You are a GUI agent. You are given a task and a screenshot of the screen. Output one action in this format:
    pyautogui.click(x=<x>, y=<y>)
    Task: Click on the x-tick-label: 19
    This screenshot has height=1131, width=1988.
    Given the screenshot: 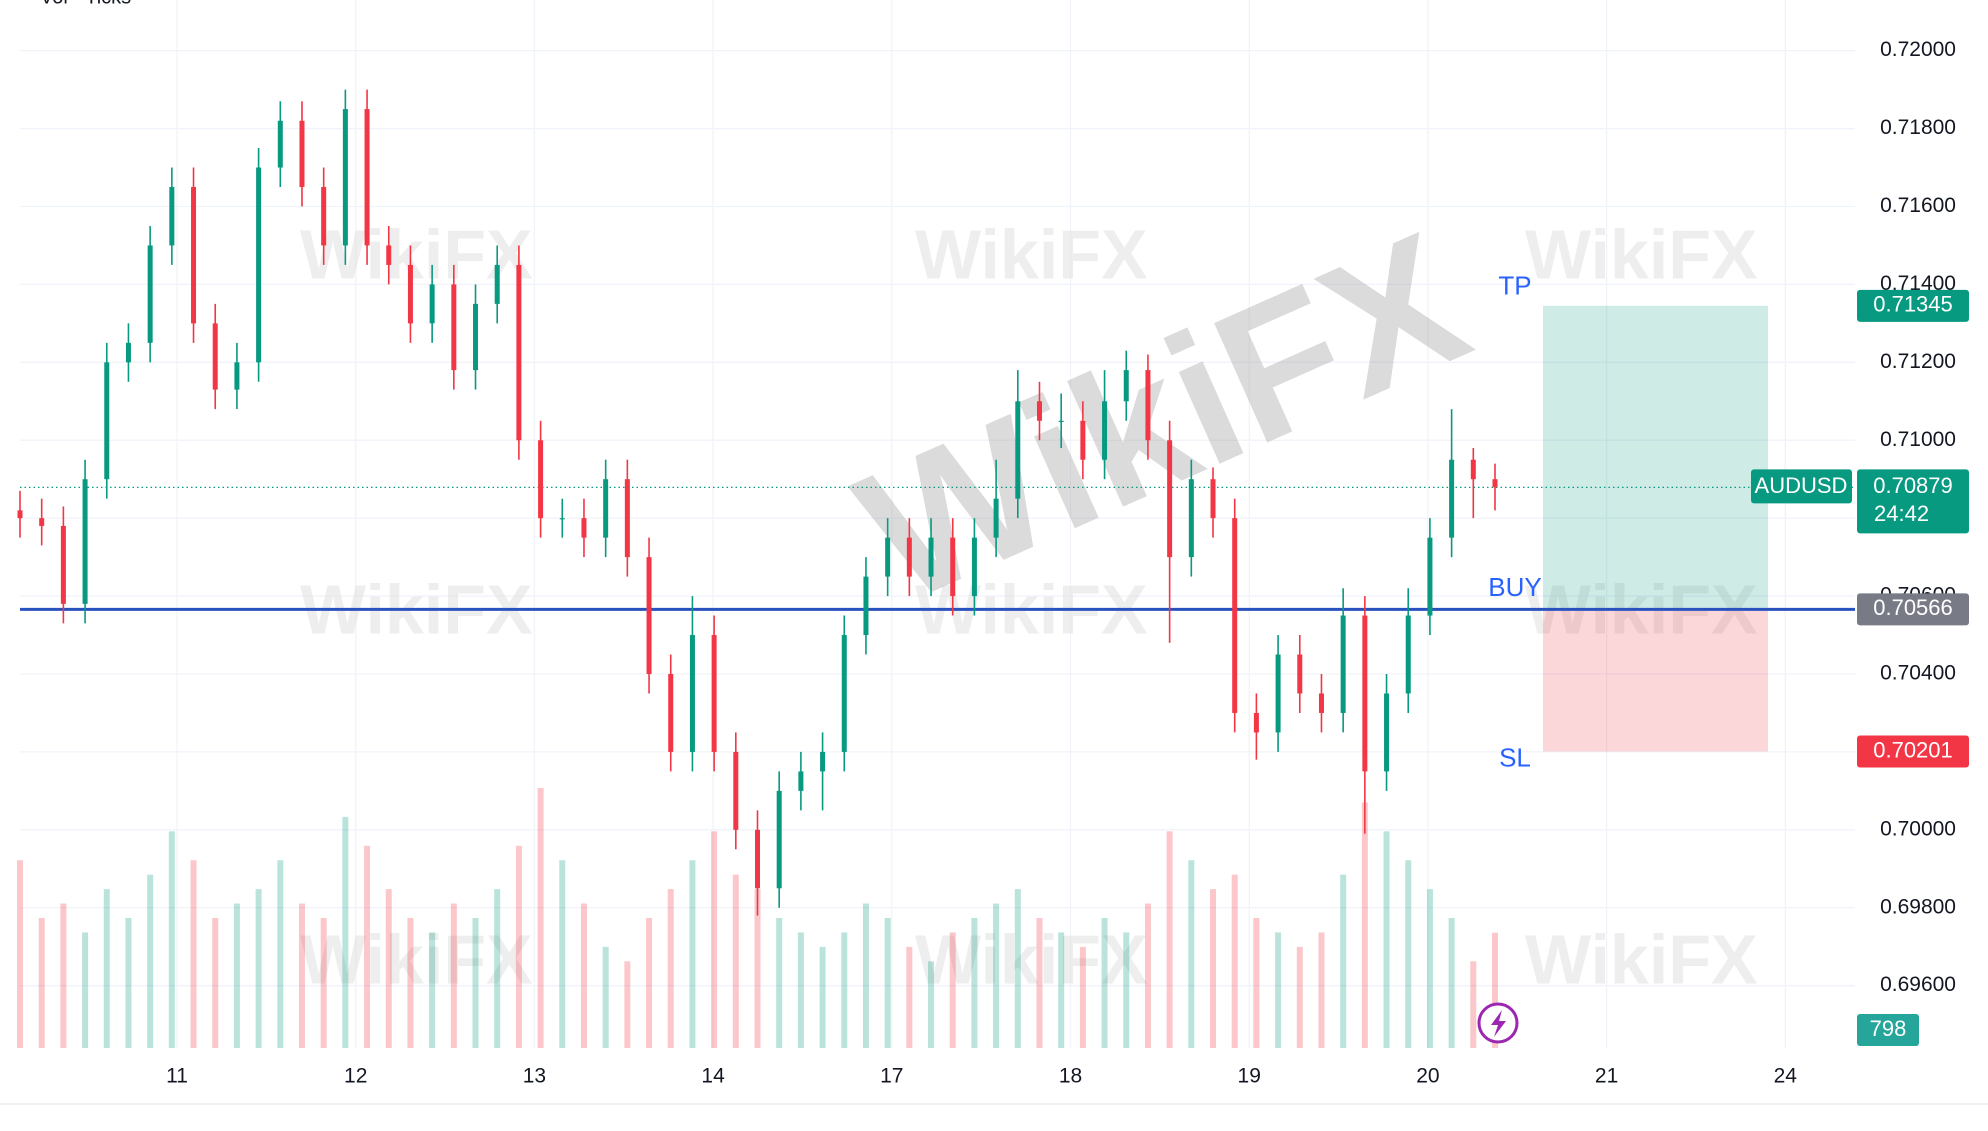 What is the action you would take?
    pyautogui.click(x=1249, y=1076)
    